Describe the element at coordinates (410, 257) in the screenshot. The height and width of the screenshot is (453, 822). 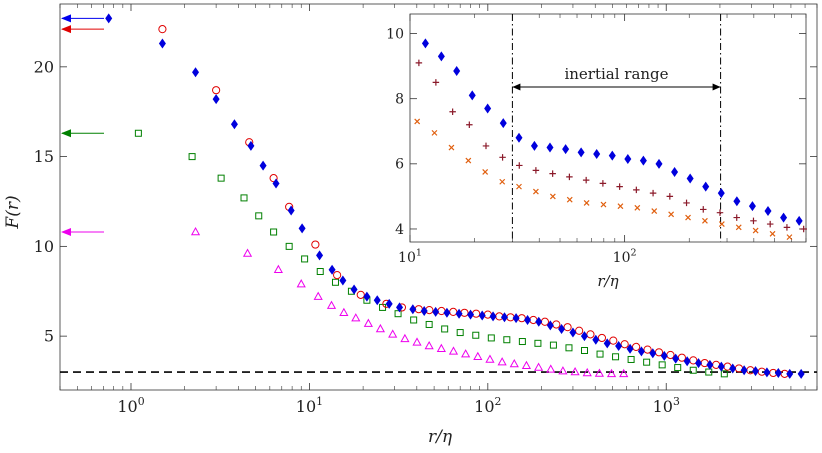
I see `inset-xtick-label: 10¹` at that location.